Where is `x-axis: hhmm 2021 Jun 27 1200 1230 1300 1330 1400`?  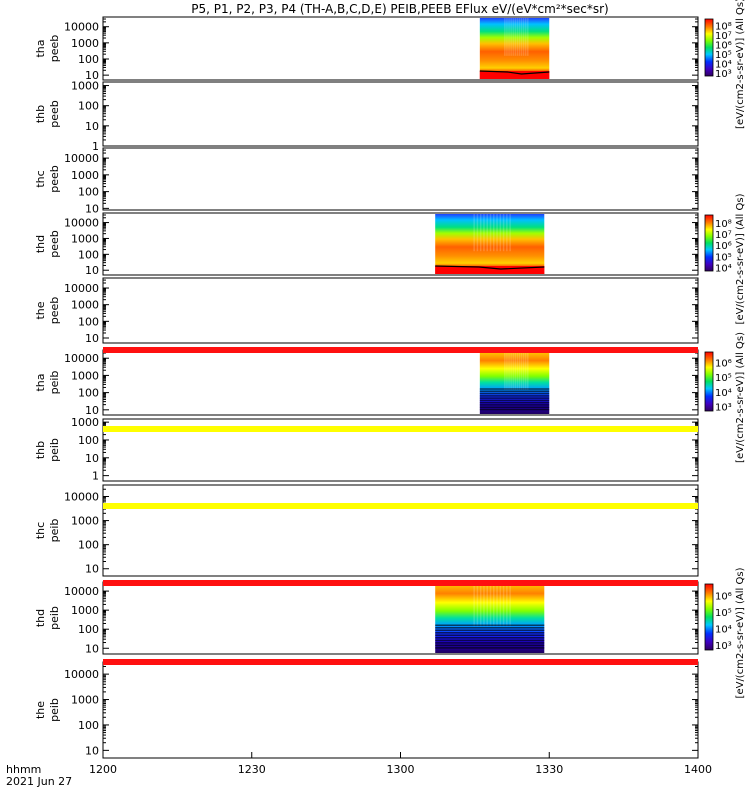
x-axis: hhmm 2021 Jun 27 1200 1230 1300 1330 1400 is located at coordinates (359, 770).